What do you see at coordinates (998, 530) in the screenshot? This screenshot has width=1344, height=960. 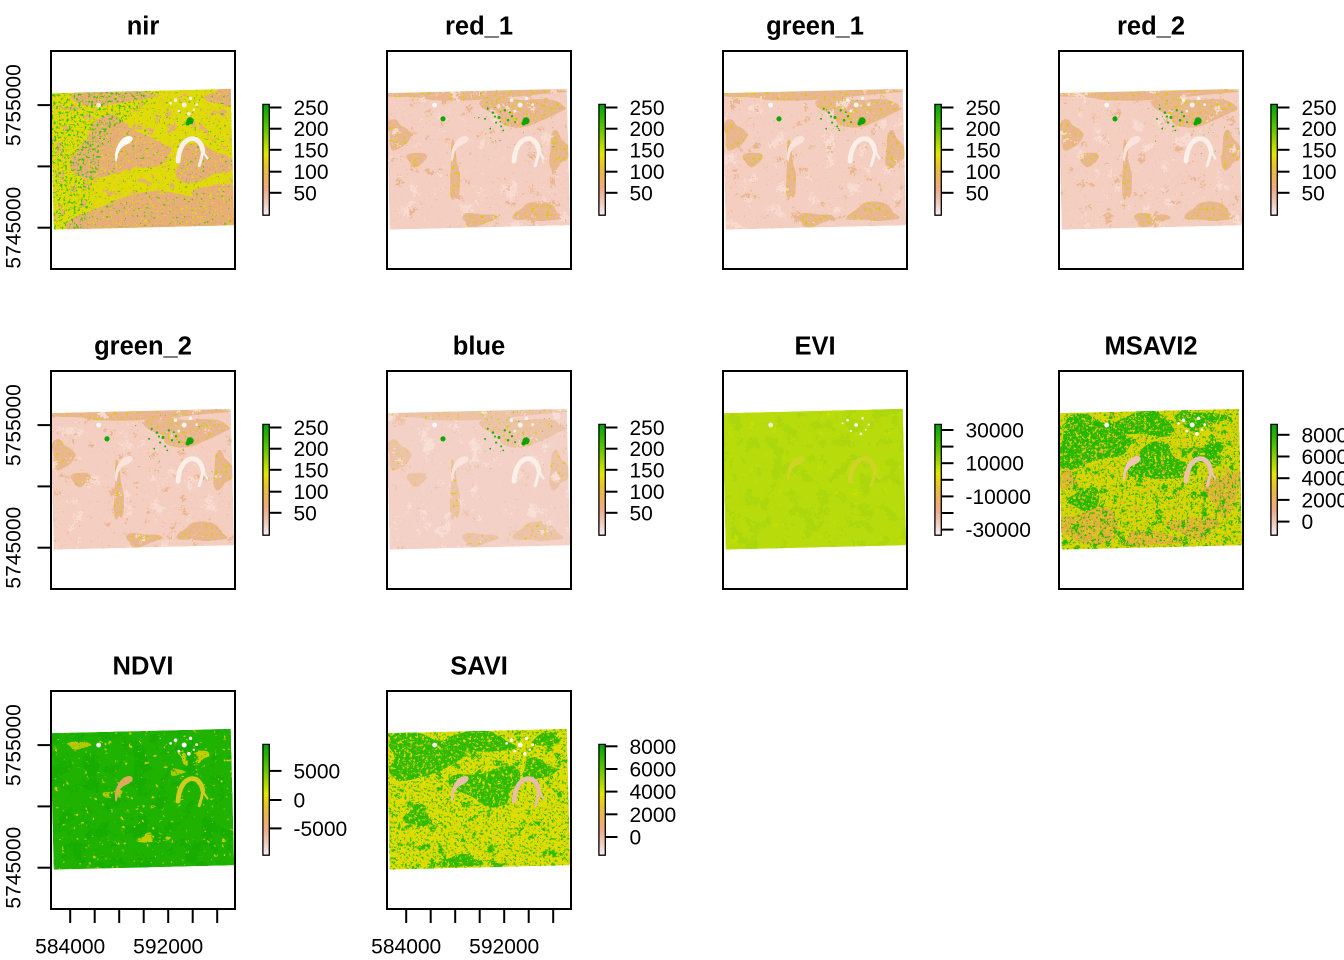 I see `svg-text: -30000` at bounding box center [998, 530].